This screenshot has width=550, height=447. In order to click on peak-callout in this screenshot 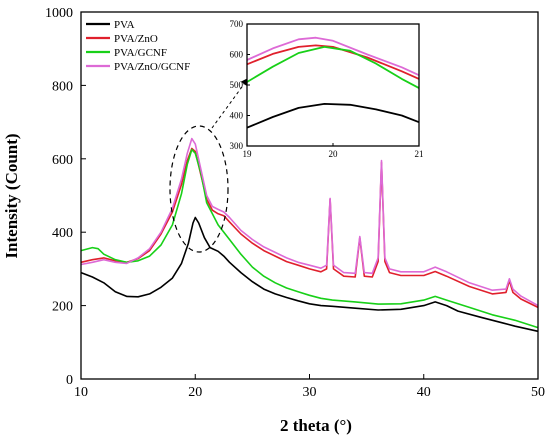, I will do `click(209, 165)`.